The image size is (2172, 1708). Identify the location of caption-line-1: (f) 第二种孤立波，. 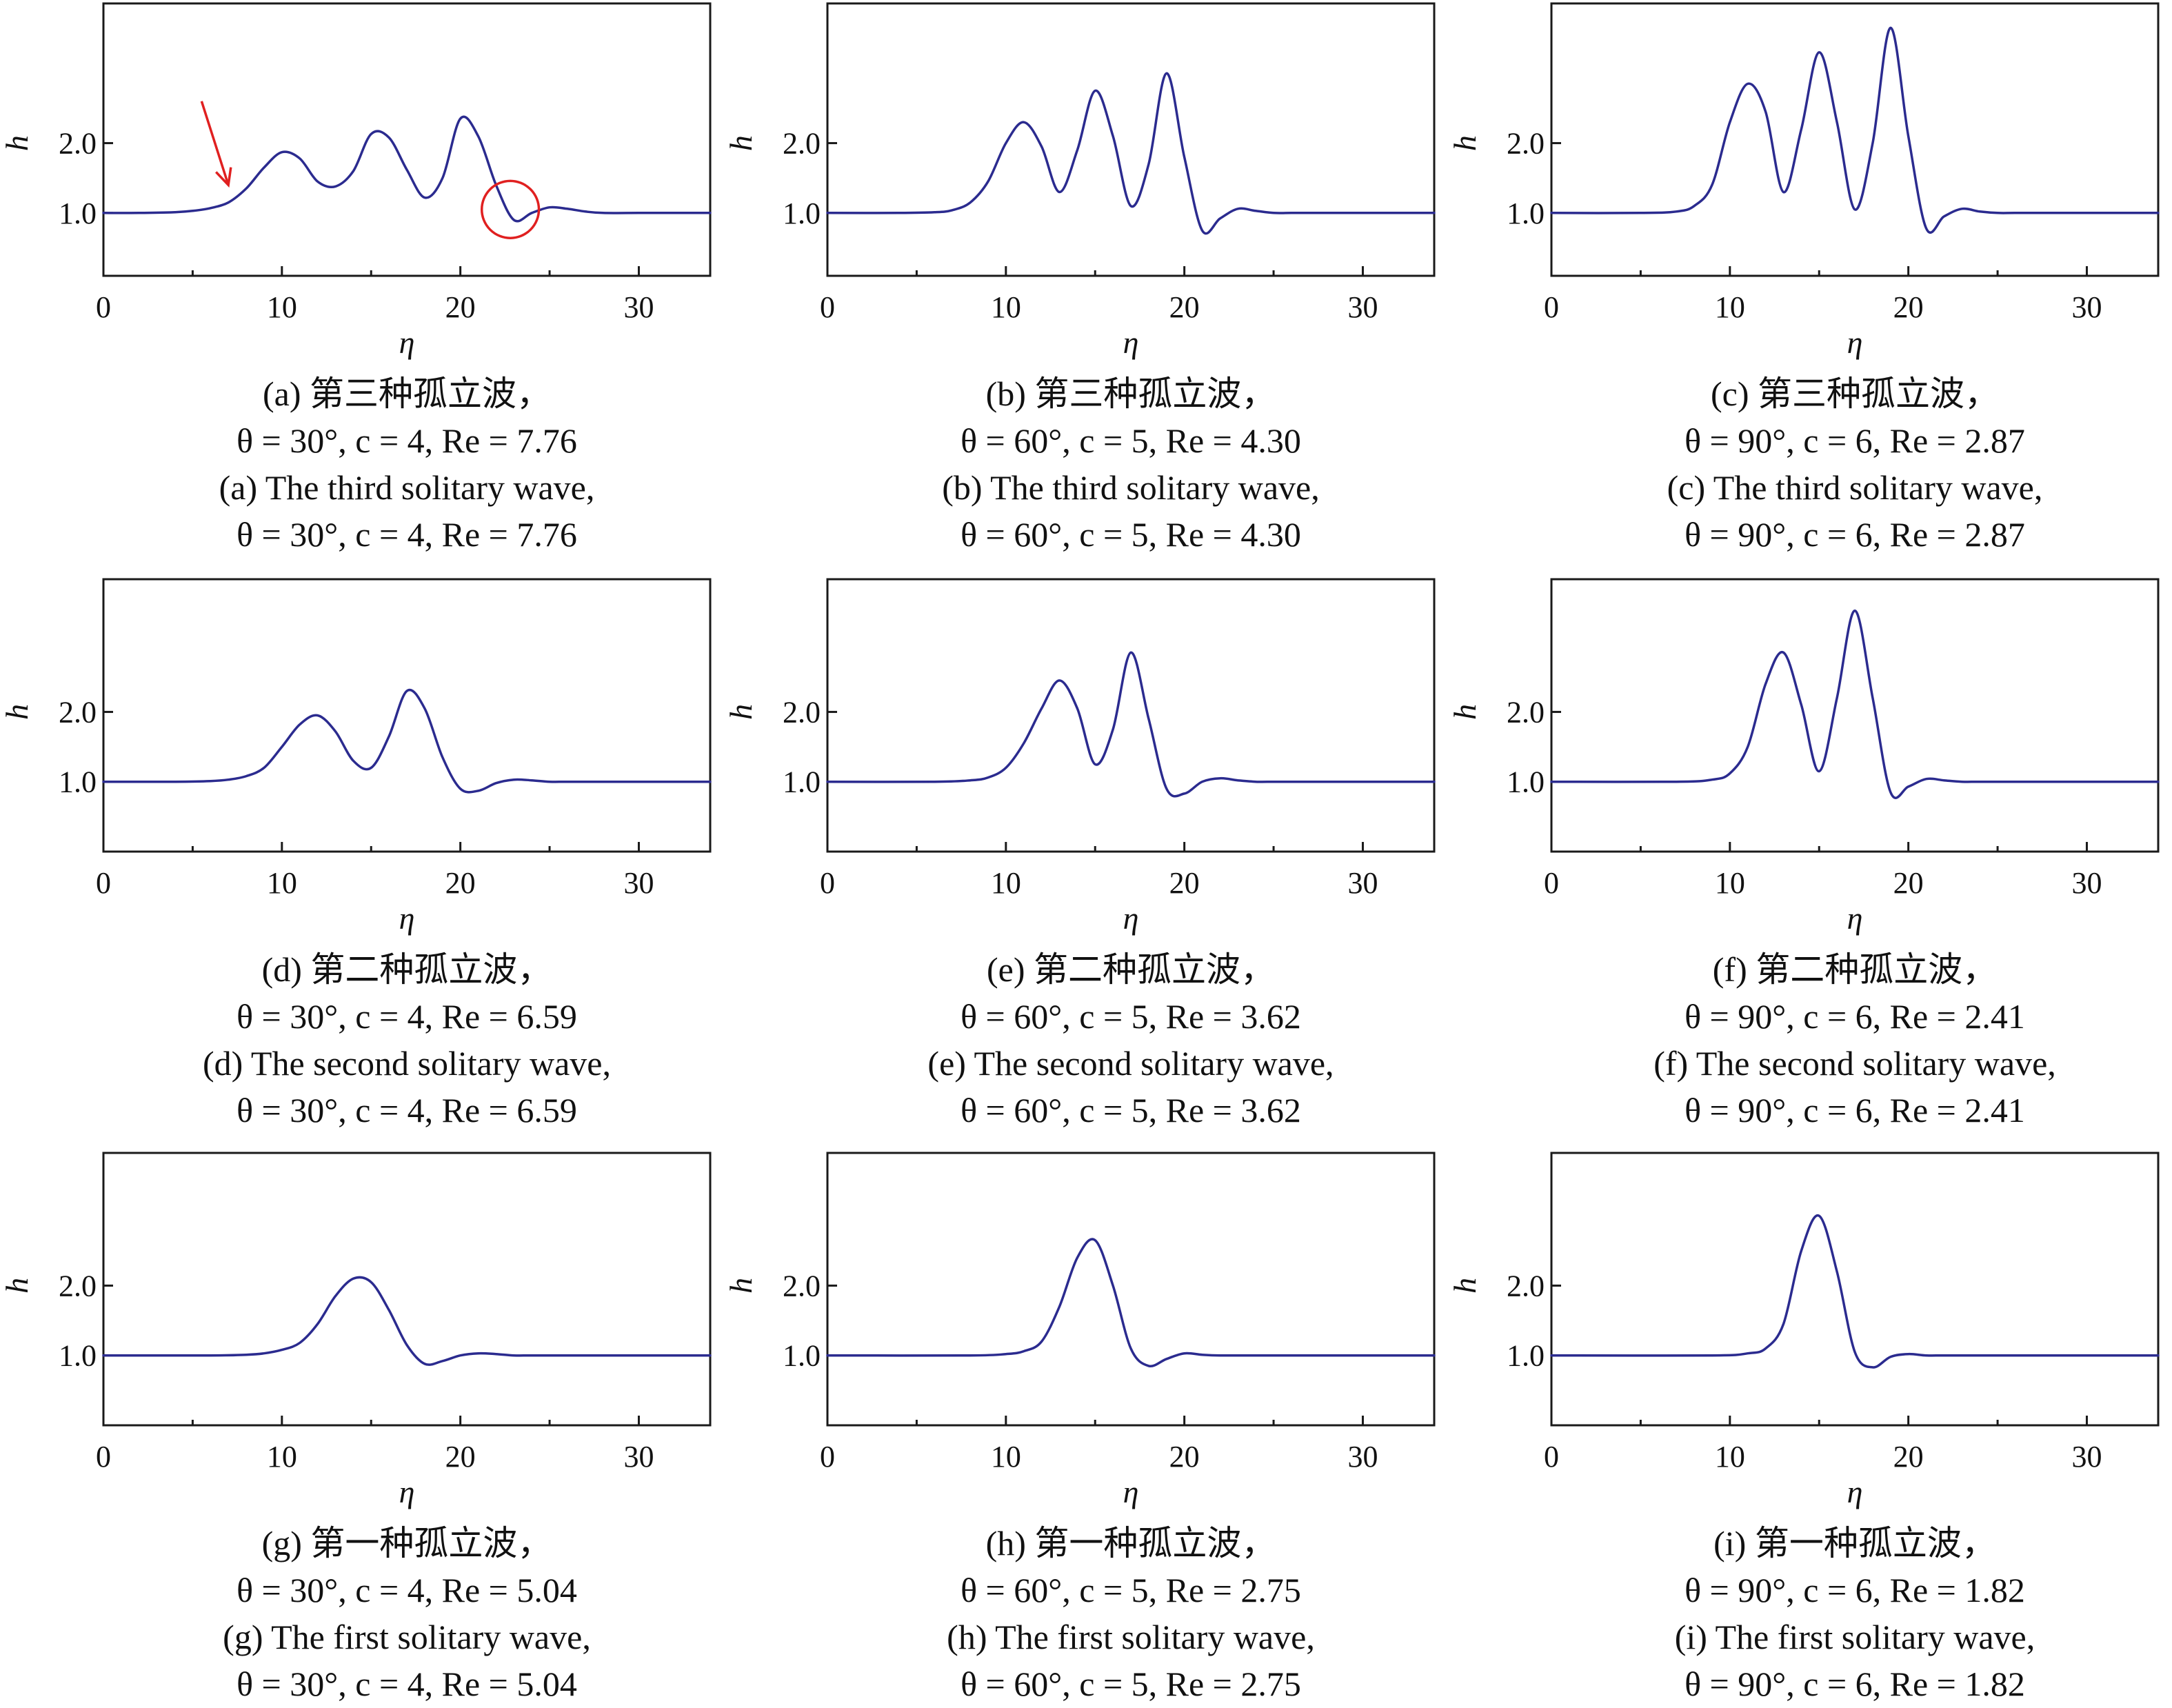
(1855, 969).